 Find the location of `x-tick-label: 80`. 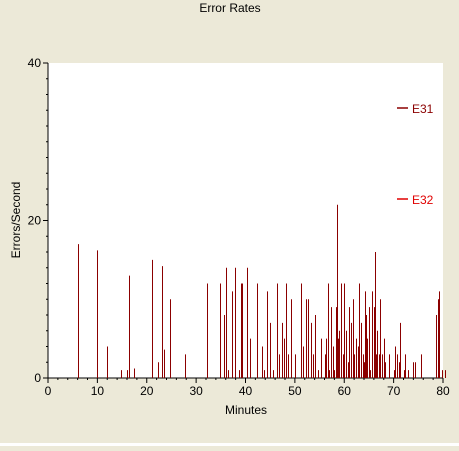

x-tick-label: 80 is located at coordinates (443, 391).